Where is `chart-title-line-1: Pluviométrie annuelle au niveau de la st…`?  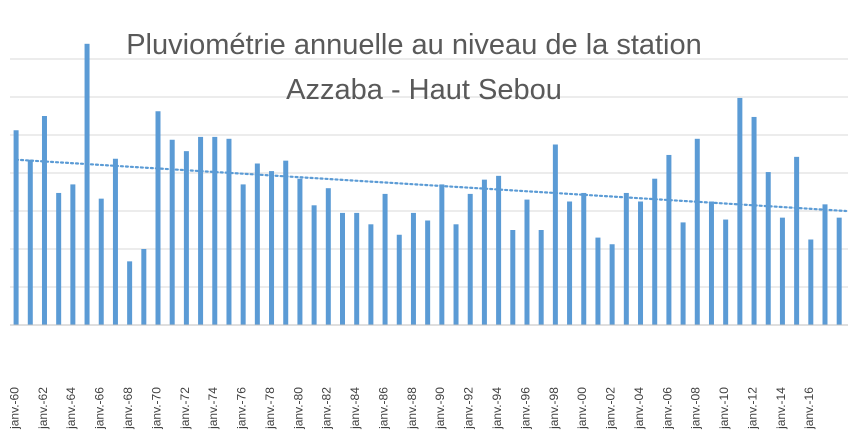 chart-title-line-1: Pluviométrie annuelle au niveau de la st… is located at coordinates (414, 45).